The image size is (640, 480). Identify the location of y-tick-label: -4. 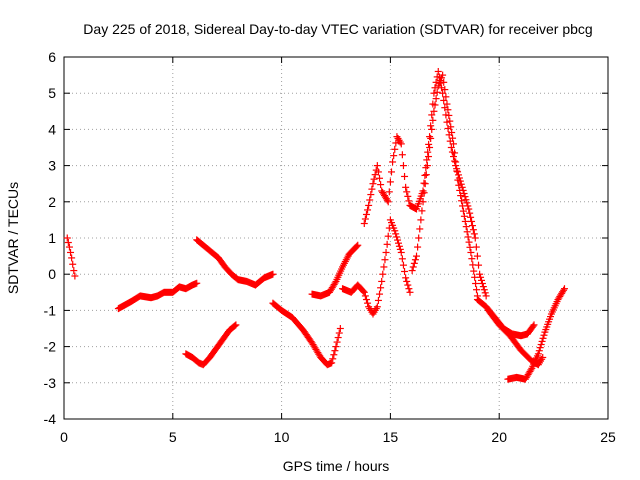
(50, 419).